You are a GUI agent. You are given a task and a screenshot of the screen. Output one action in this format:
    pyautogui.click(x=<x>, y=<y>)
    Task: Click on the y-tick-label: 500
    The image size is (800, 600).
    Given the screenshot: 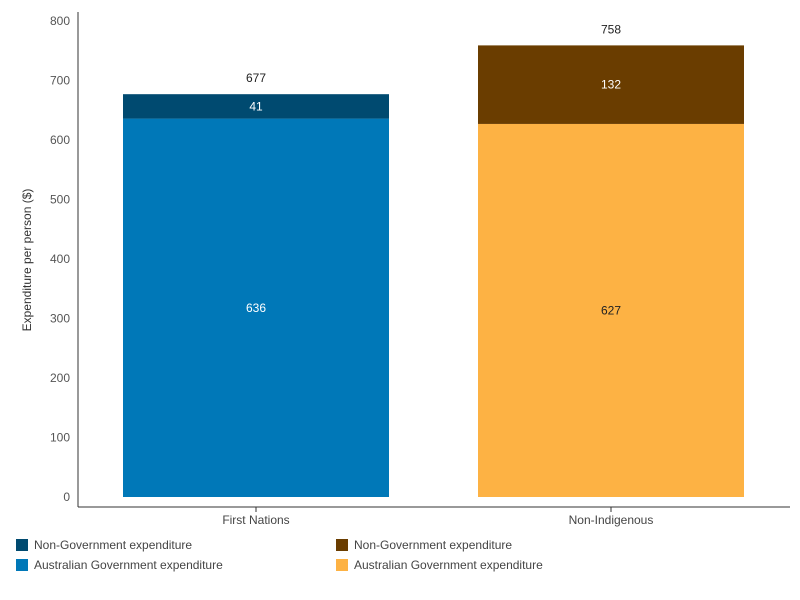 What is the action you would take?
    pyautogui.click(x=60, y=200)
    